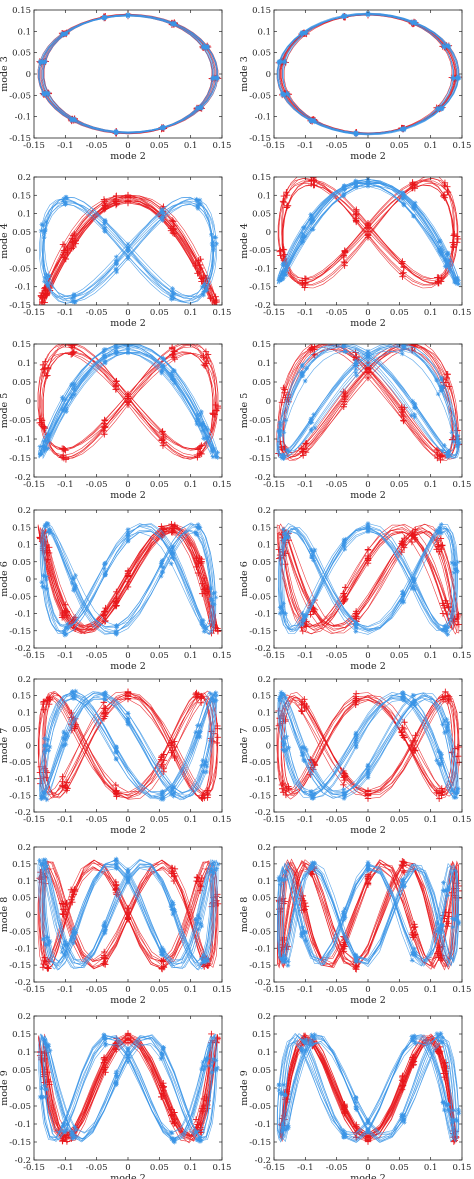 This screenshot has height=1179, width=474. What do you see at coordinates (264, 882) in the screenshot?
I see `y-tick-label: 0.1` at bounding box center [264, 882].